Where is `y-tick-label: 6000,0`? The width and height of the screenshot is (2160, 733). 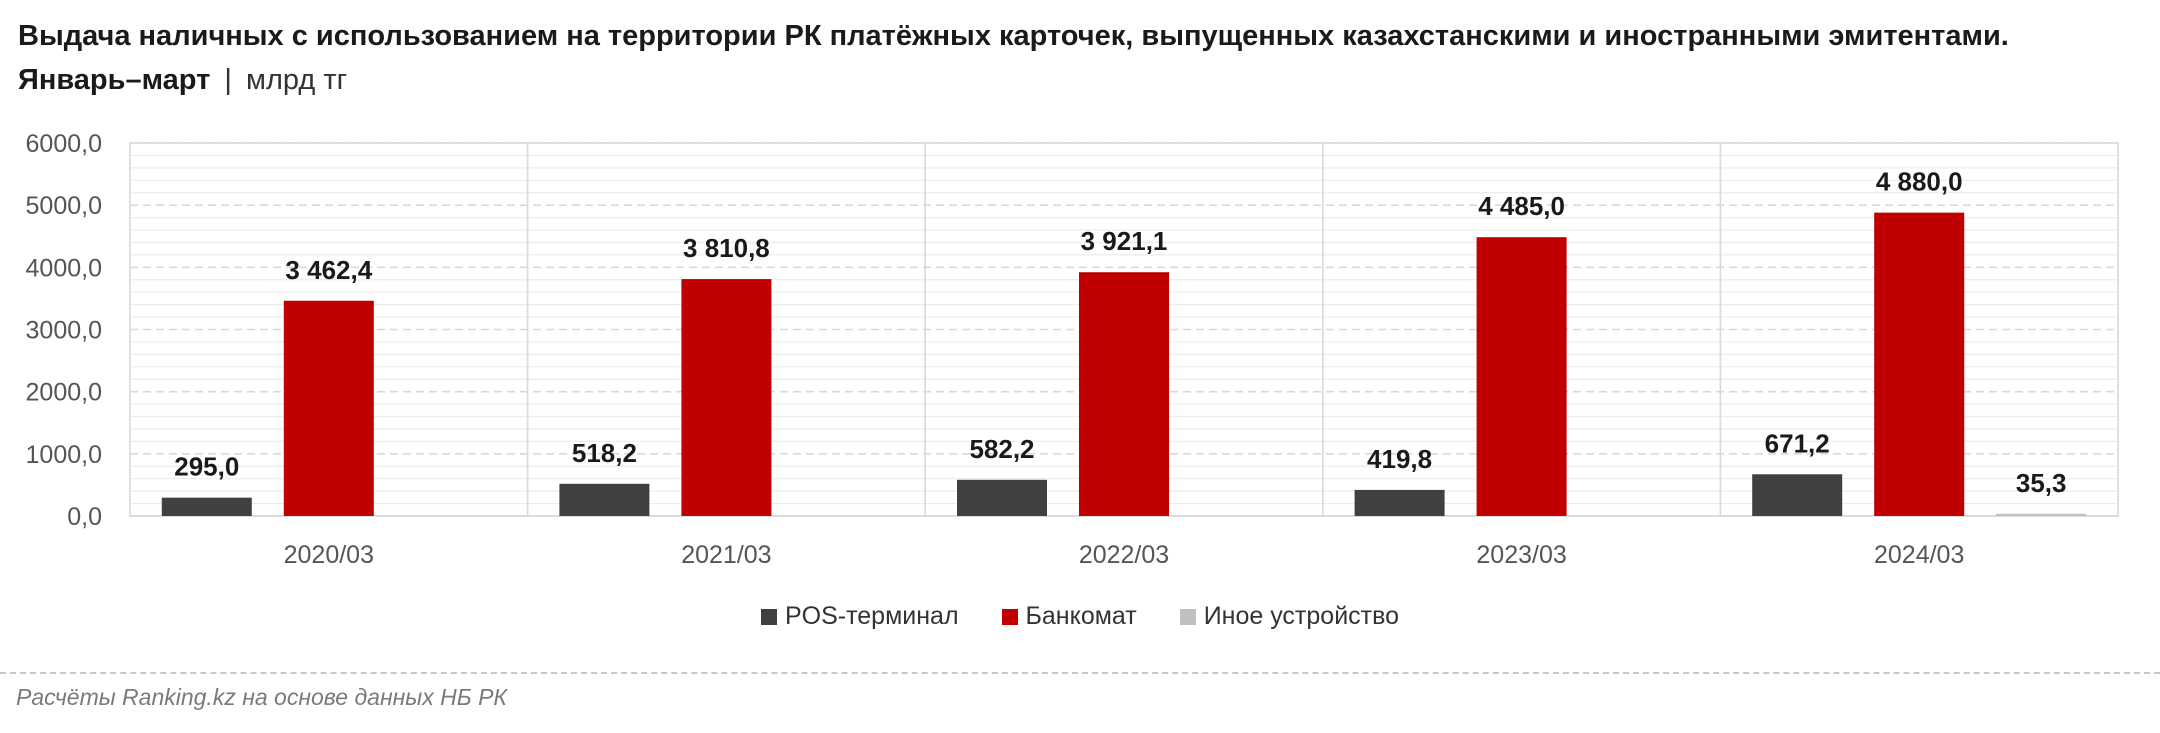
y-tick-label: 6000,0 is located at coordinates (64, 144).